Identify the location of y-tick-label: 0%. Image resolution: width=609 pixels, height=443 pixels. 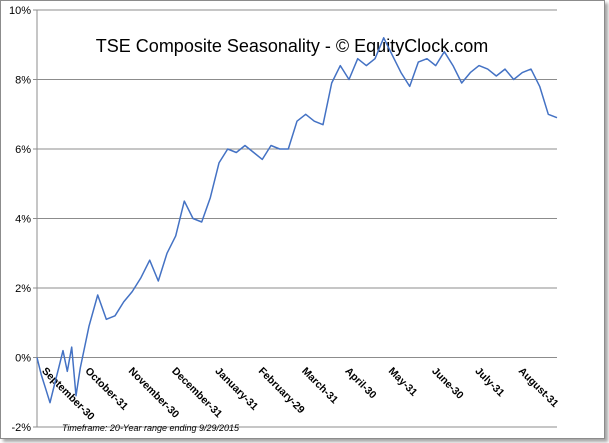
(23, 359).